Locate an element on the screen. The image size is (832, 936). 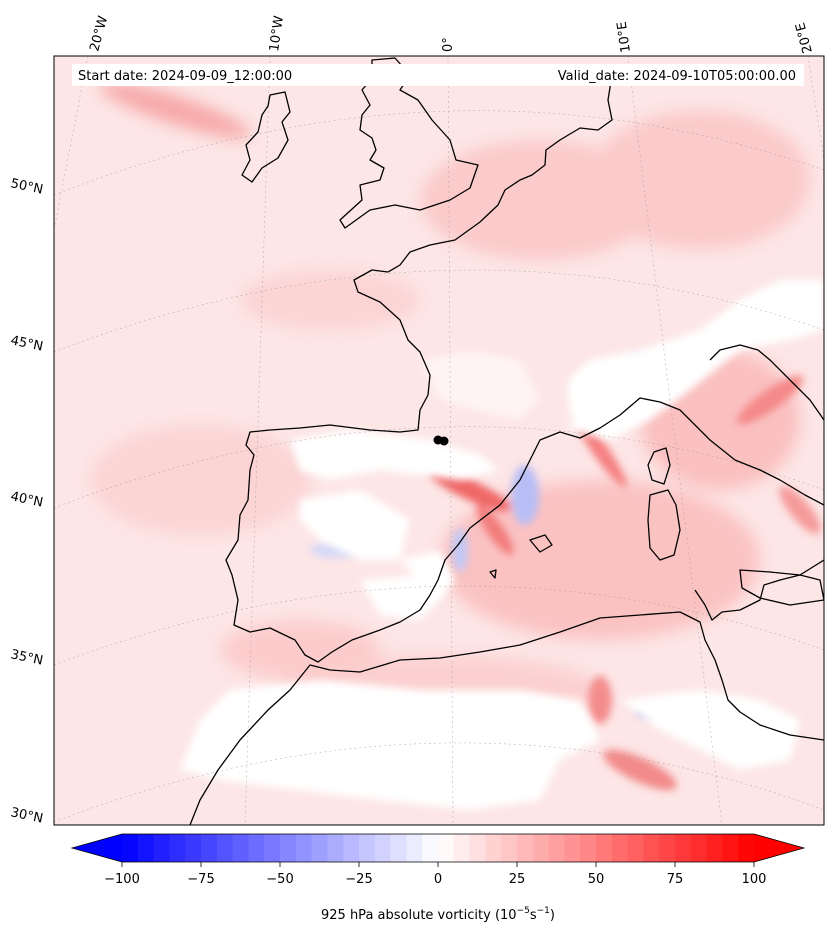
lat-label-50n: 50°N is located at coordinates (26, 186).